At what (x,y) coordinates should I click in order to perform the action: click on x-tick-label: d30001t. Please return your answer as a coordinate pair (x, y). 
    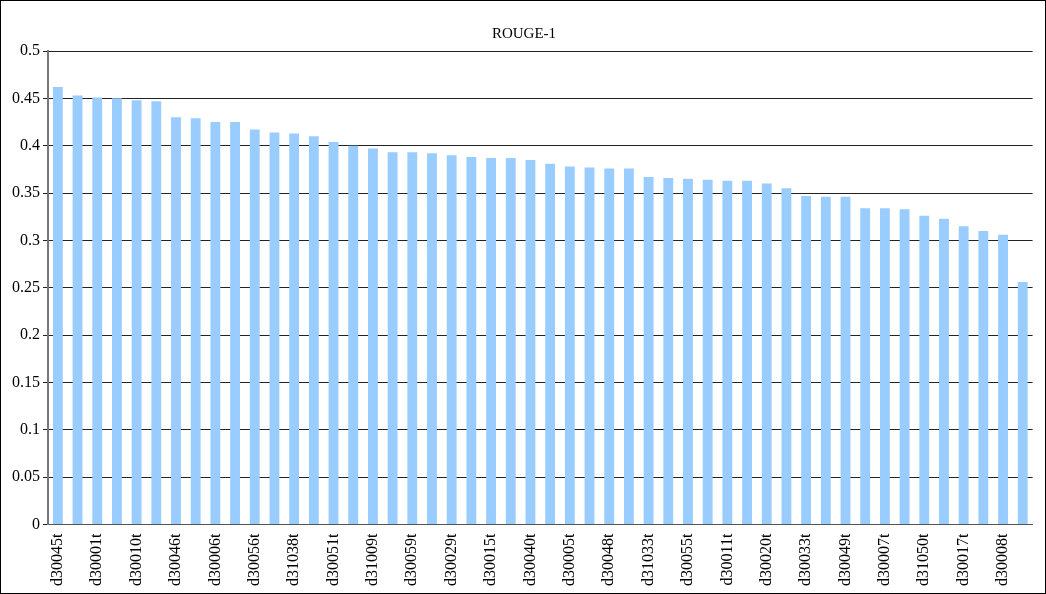
    Looking at the image, I should click on (96, 560).